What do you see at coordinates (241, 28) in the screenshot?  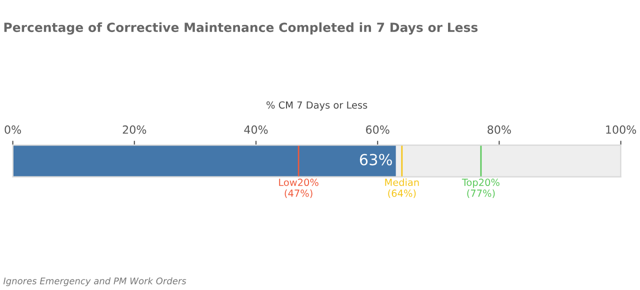 I see `chart-title: Percentage of Corrective Maintenance Completed in 7 Days or Less` at bounding box center [241, 28].